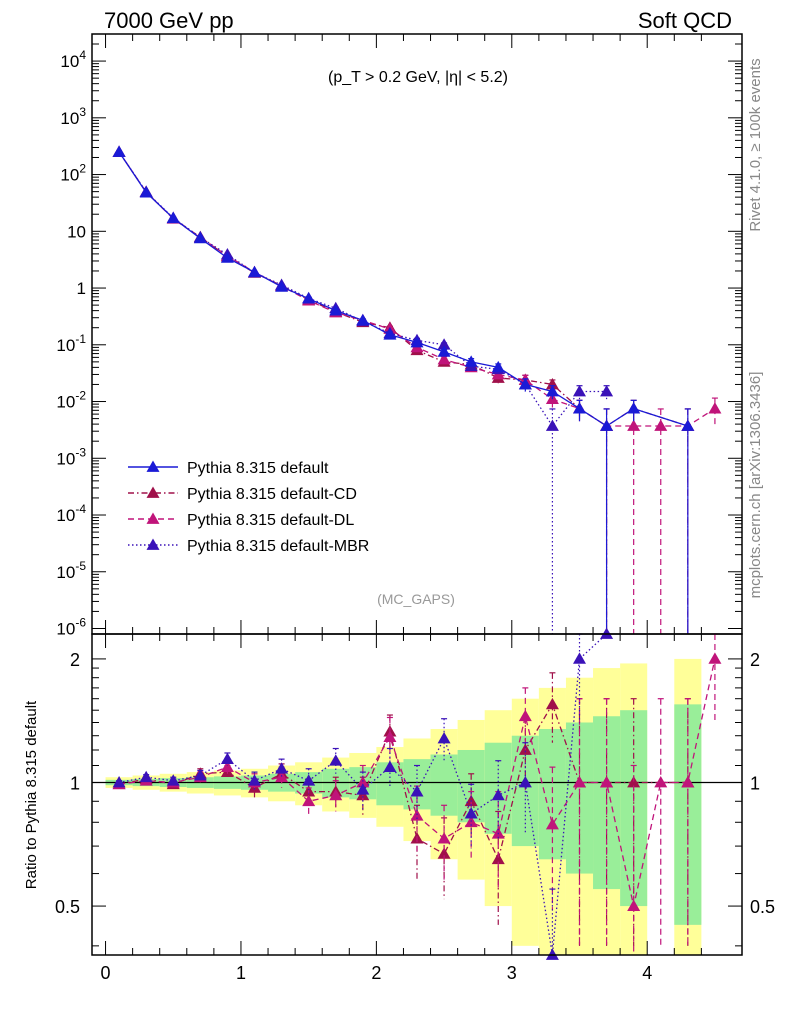 Image resolution: width=786 pixels, height=1024 pixels. What do you see at coordinates (73, 59) in the screenshot?
I see `y-tick-label: 10⁴` at bounding box center [73, 59].